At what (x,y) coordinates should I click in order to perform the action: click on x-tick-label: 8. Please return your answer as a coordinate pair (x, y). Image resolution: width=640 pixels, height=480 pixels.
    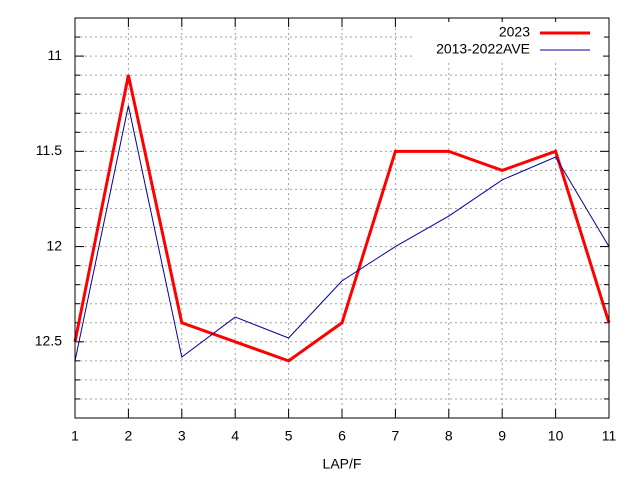
    Looking at the image, I should click on (449, 436).